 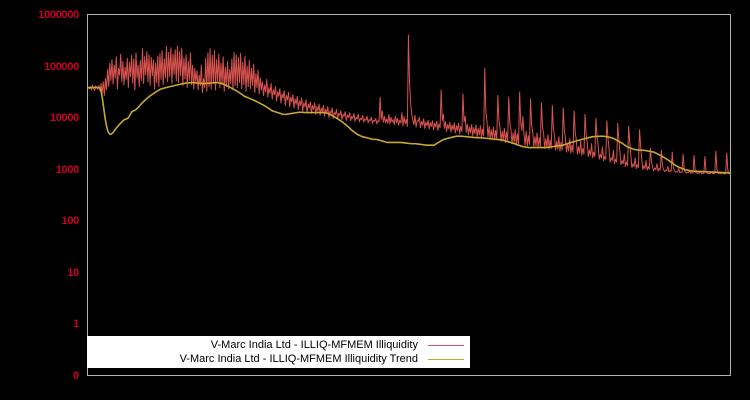 I want to click on legend-swatch-illiquidity-icon, so click(x=446, y=345).